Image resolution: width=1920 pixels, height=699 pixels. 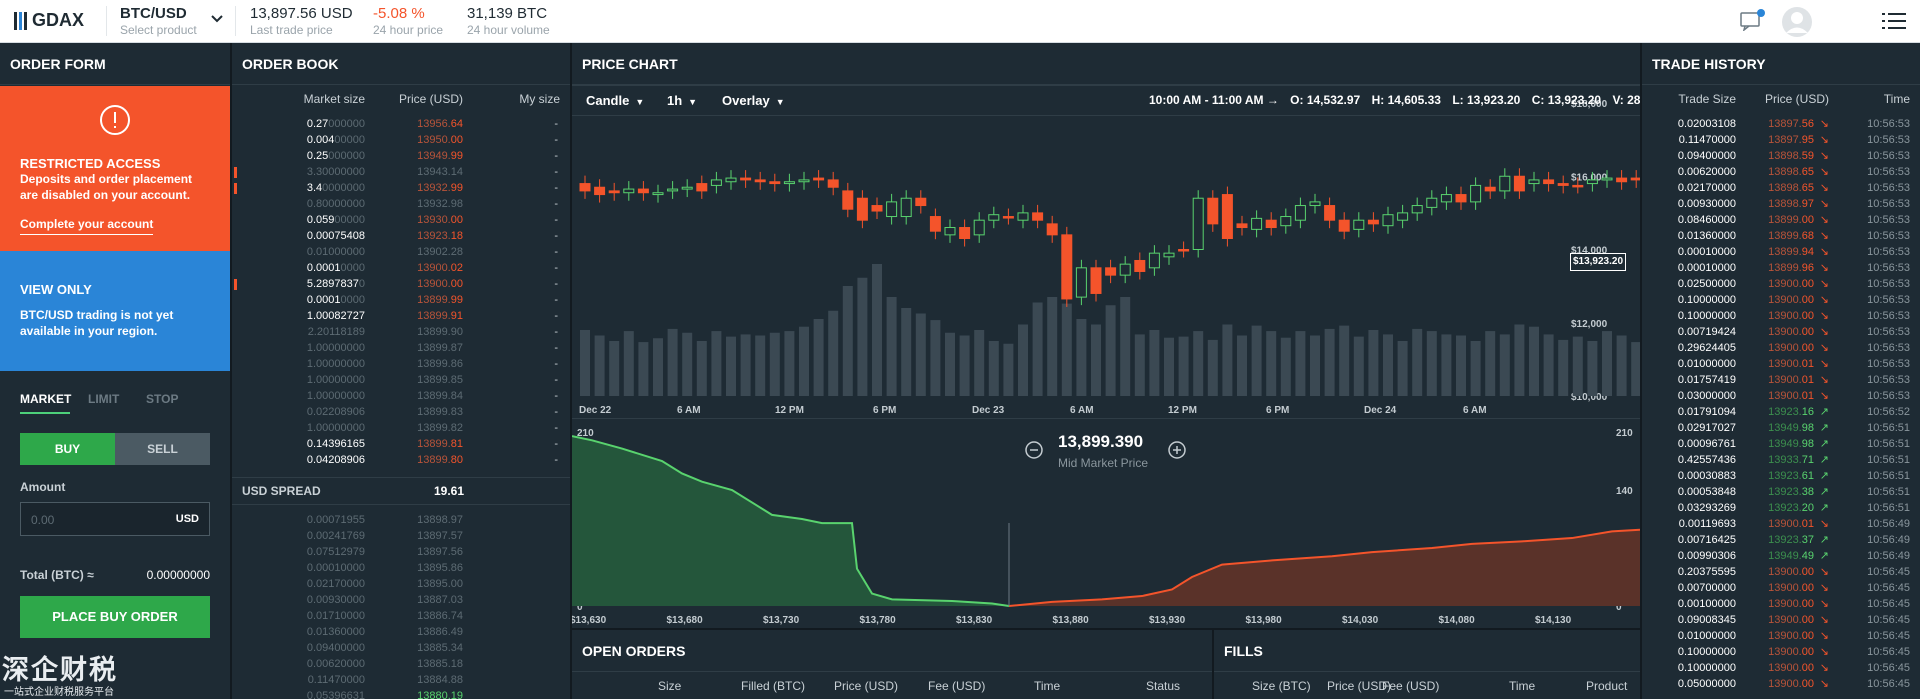 I want to click on amount-field: 0.00 USD, so click(x=115, y=519).